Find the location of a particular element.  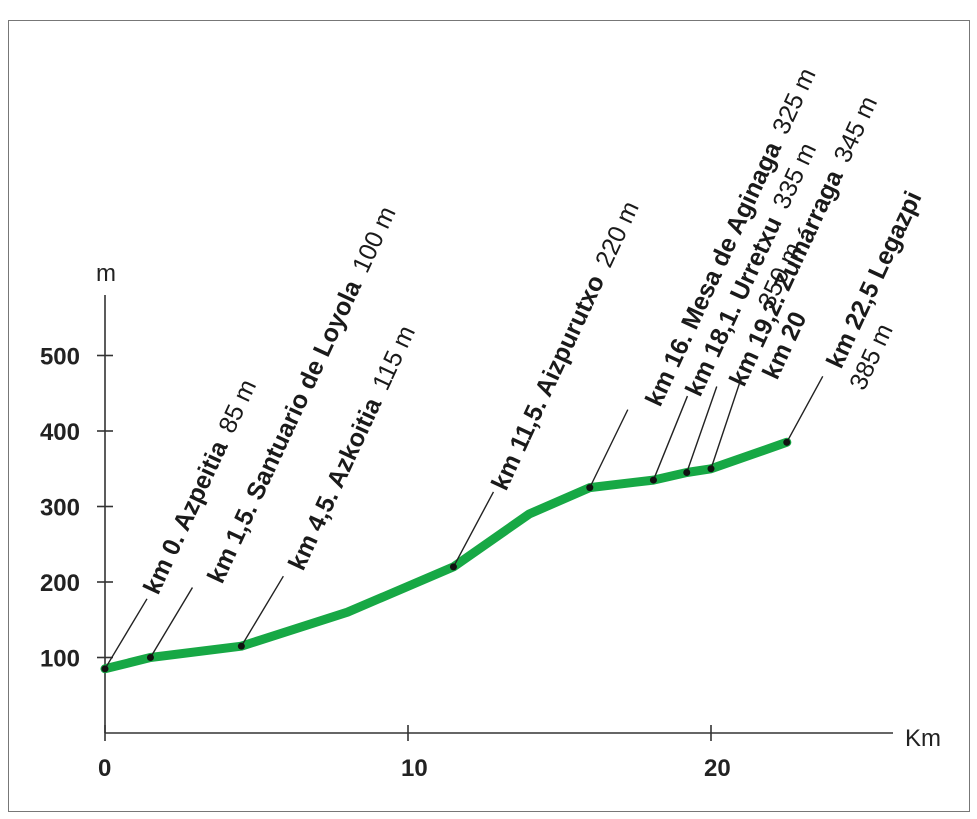

annotation-altitude: 345 m is located at coordinates (855, 129).